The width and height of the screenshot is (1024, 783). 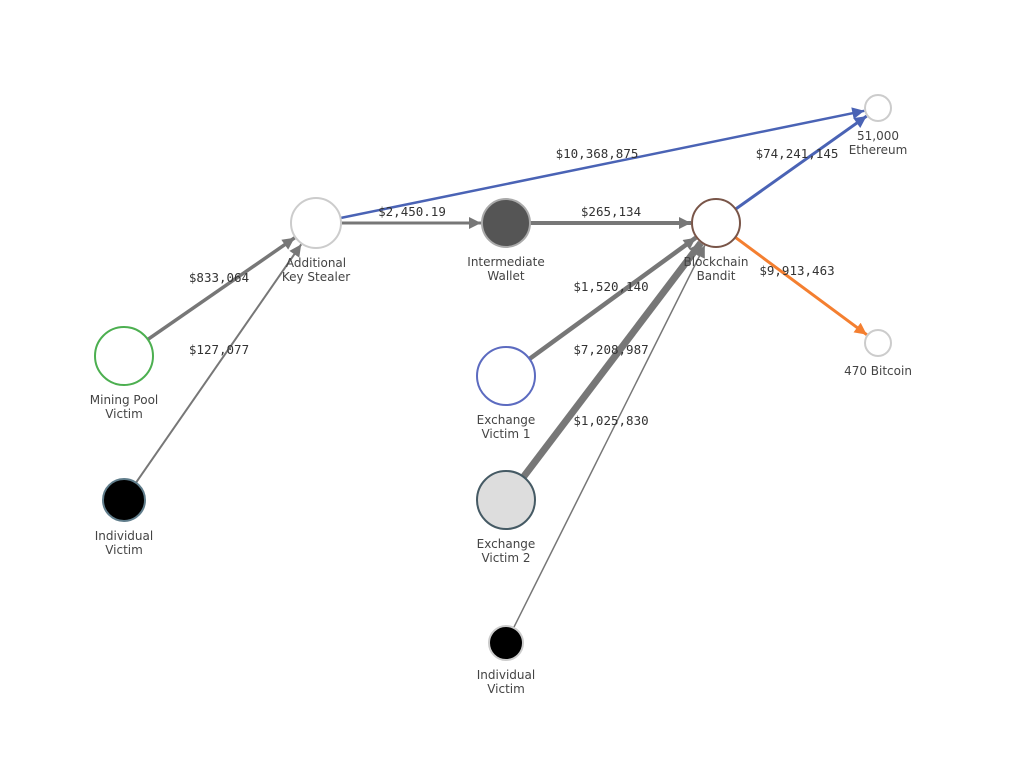 I want to click on edge-label-iv2-bb: $1,025,830, so click(x=610, y=420).